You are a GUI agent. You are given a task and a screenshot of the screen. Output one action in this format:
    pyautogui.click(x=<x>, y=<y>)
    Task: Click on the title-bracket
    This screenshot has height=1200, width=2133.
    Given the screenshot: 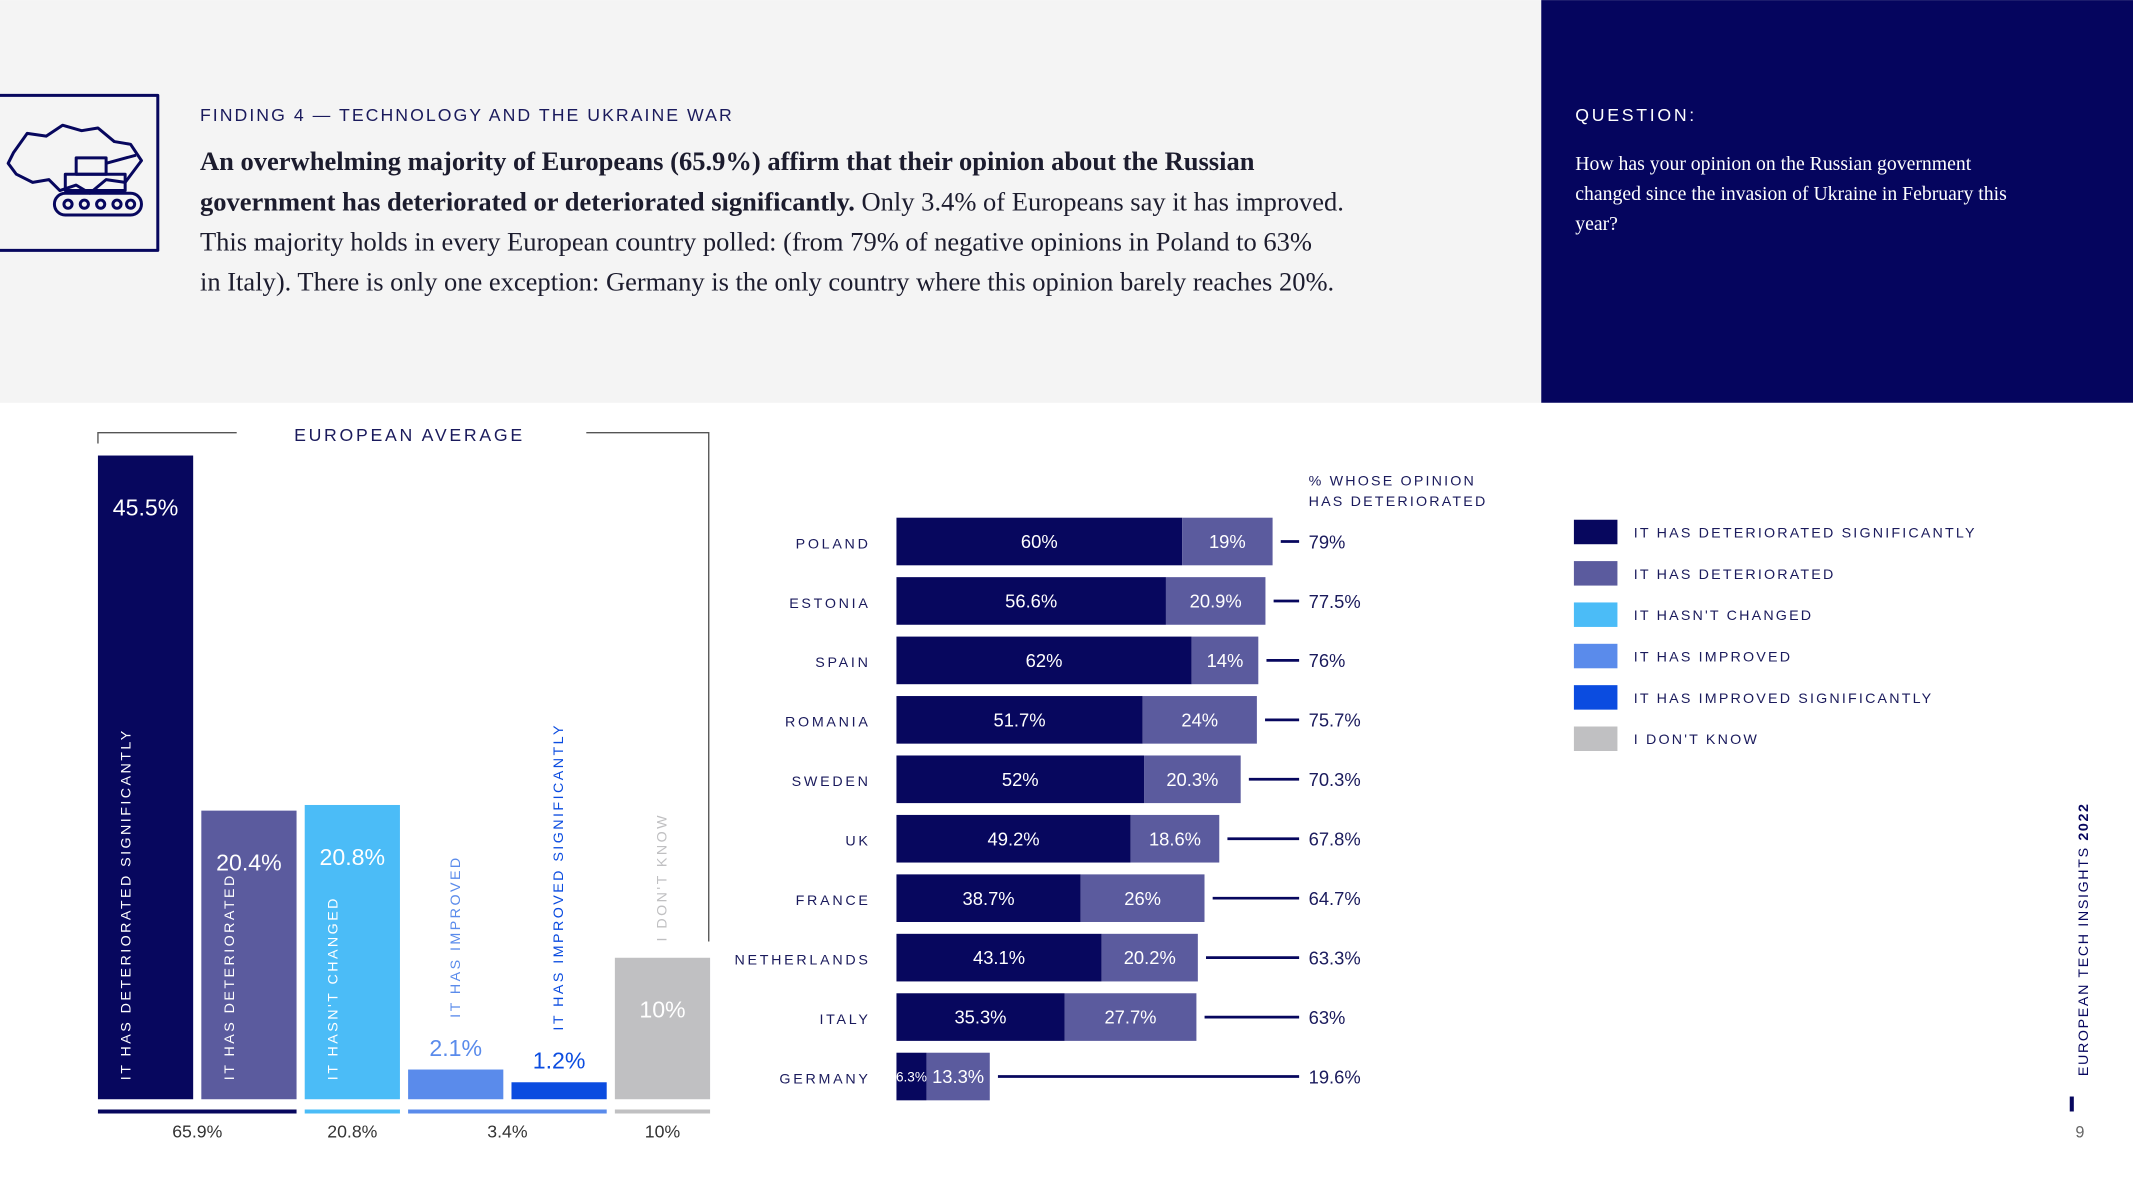 What is the action you would take?
    pyautogui.click(x=648, y=686)
    